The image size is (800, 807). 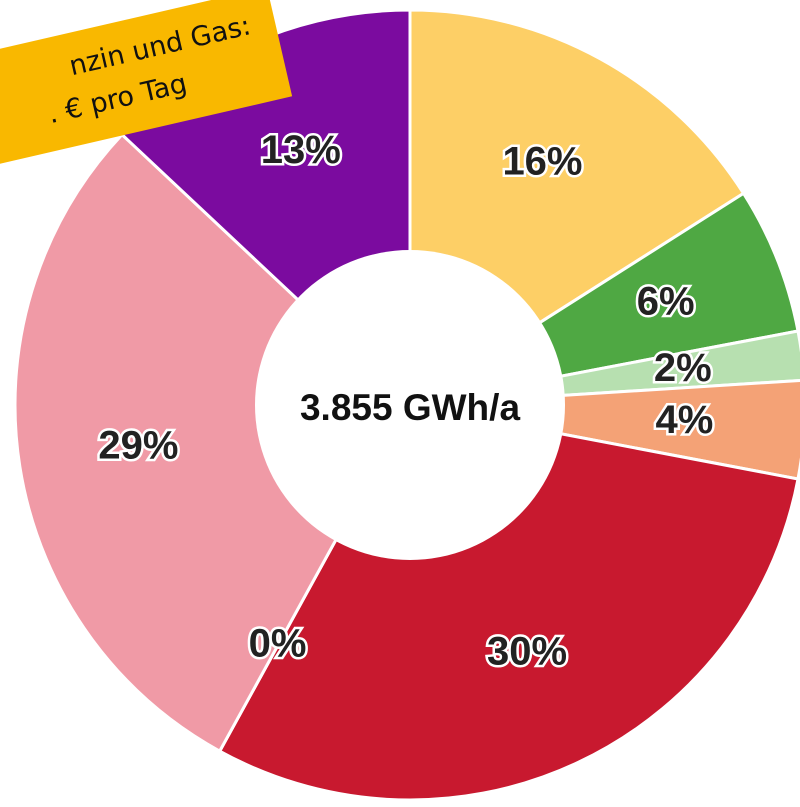 I want to click on data-label: 4%, so click(x=685, y=420).